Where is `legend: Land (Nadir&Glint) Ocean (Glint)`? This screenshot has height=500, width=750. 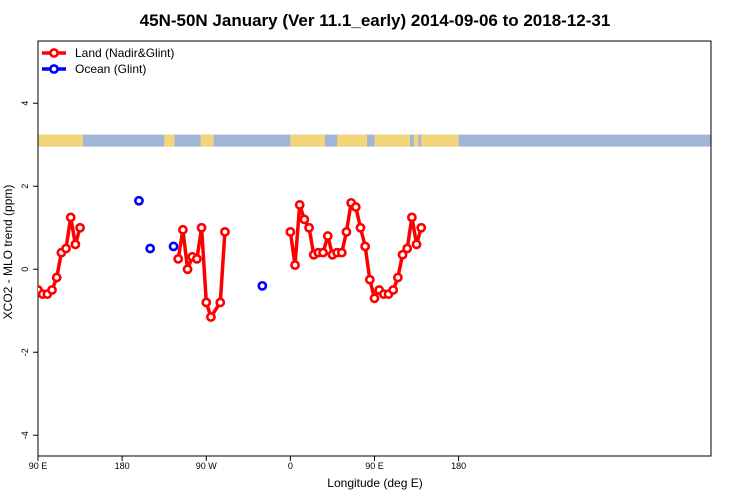
legend: Land (Nadir&Glint) Ocean (Glint) is located at coordinates (108, 61).